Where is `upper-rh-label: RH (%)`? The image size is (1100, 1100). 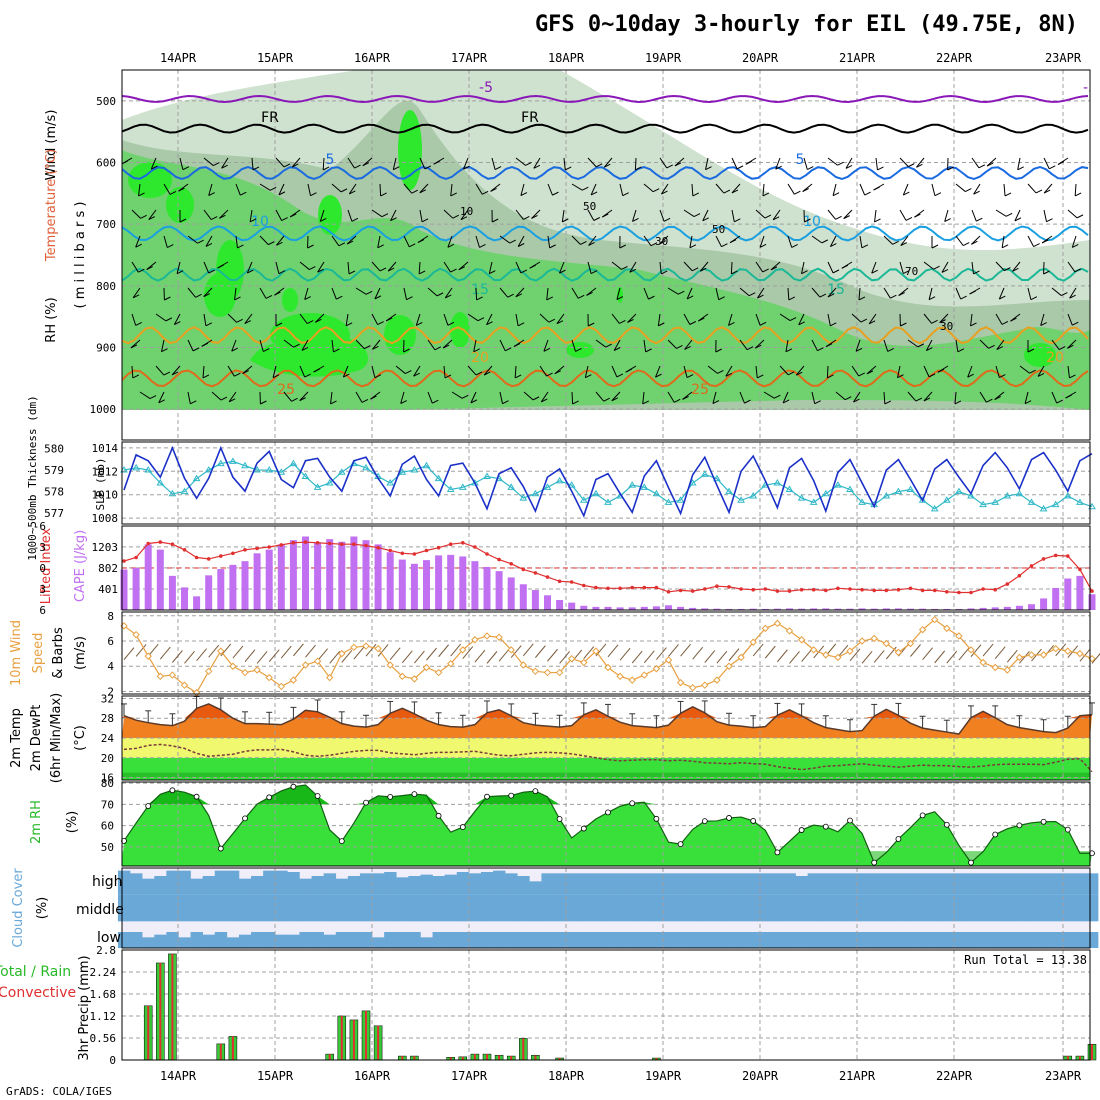 upper-rh-label: RH (%) is located at coordinates (51, 319).